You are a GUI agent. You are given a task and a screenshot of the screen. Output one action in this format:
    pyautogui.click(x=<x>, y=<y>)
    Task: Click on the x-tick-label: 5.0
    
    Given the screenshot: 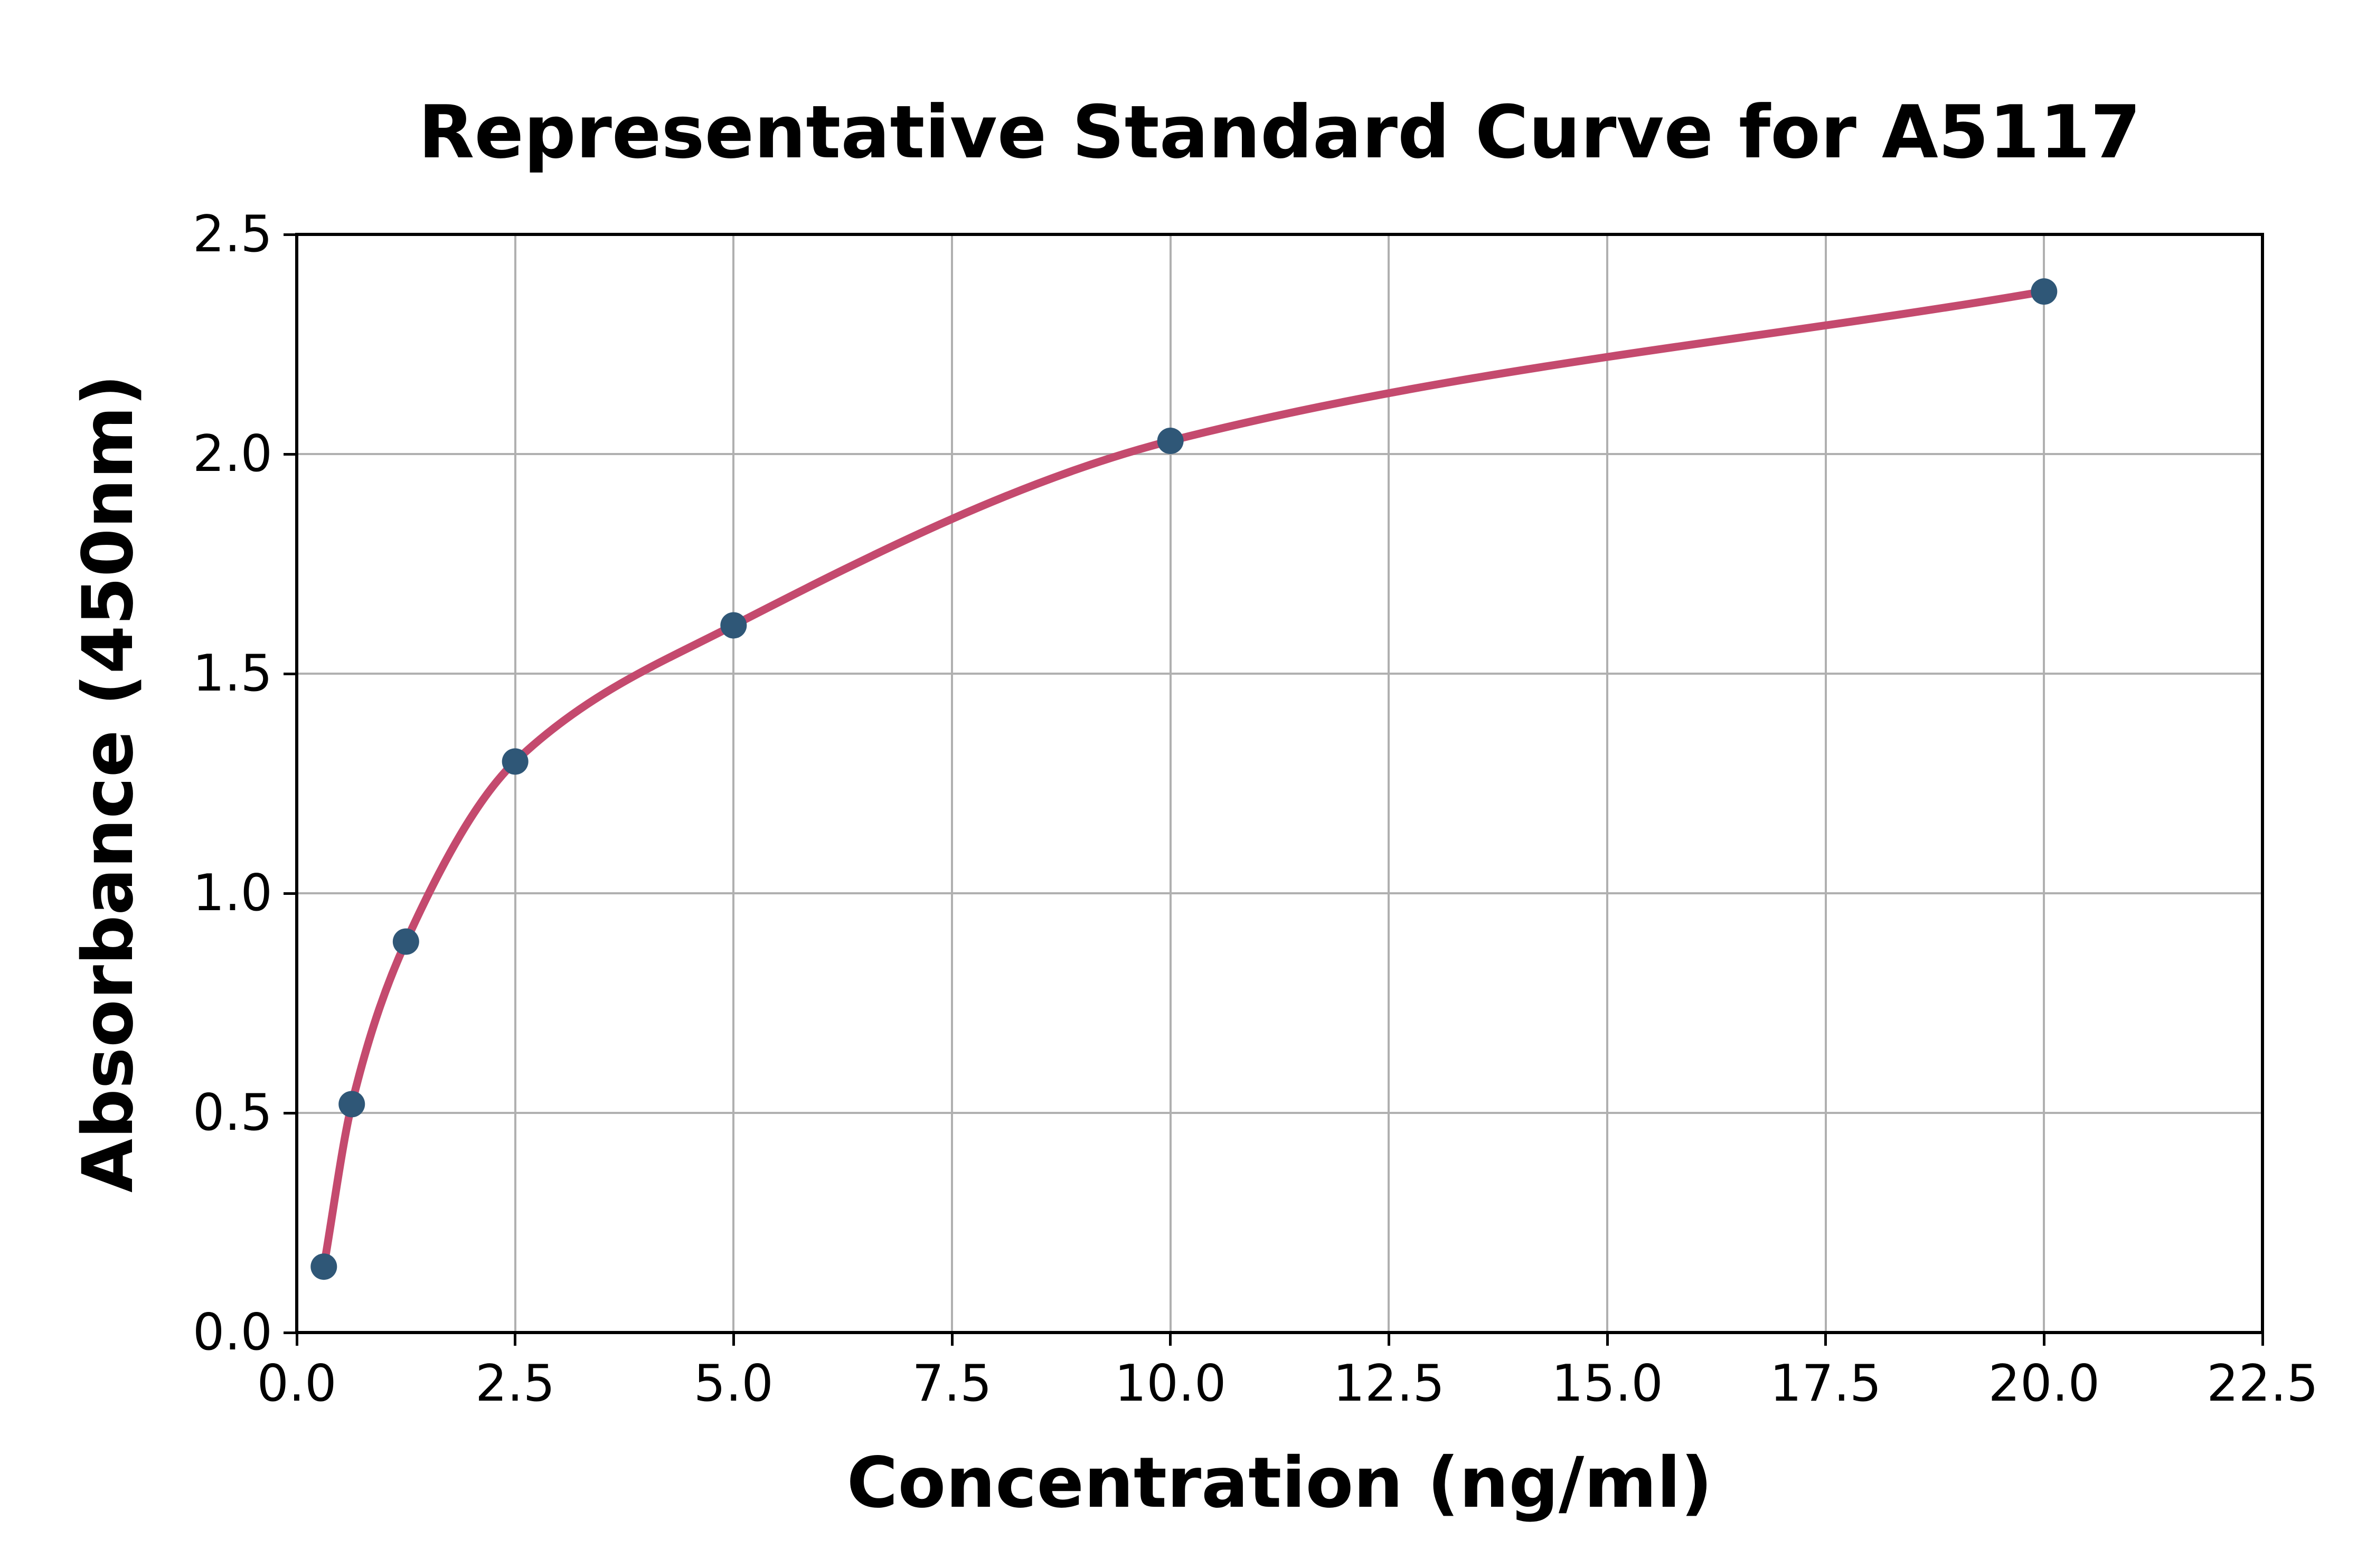 What is the action you would take?
    pyautogui.click(x=733, y=1384)
    